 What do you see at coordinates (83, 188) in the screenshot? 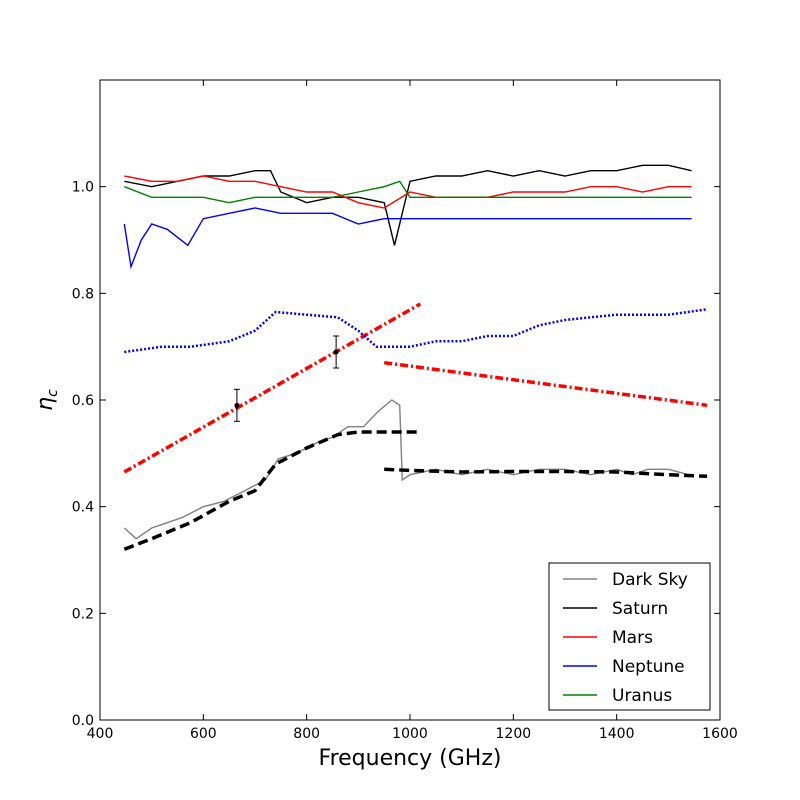
I see `y-tick-label: 1.0` at bounding box center [83, 188].